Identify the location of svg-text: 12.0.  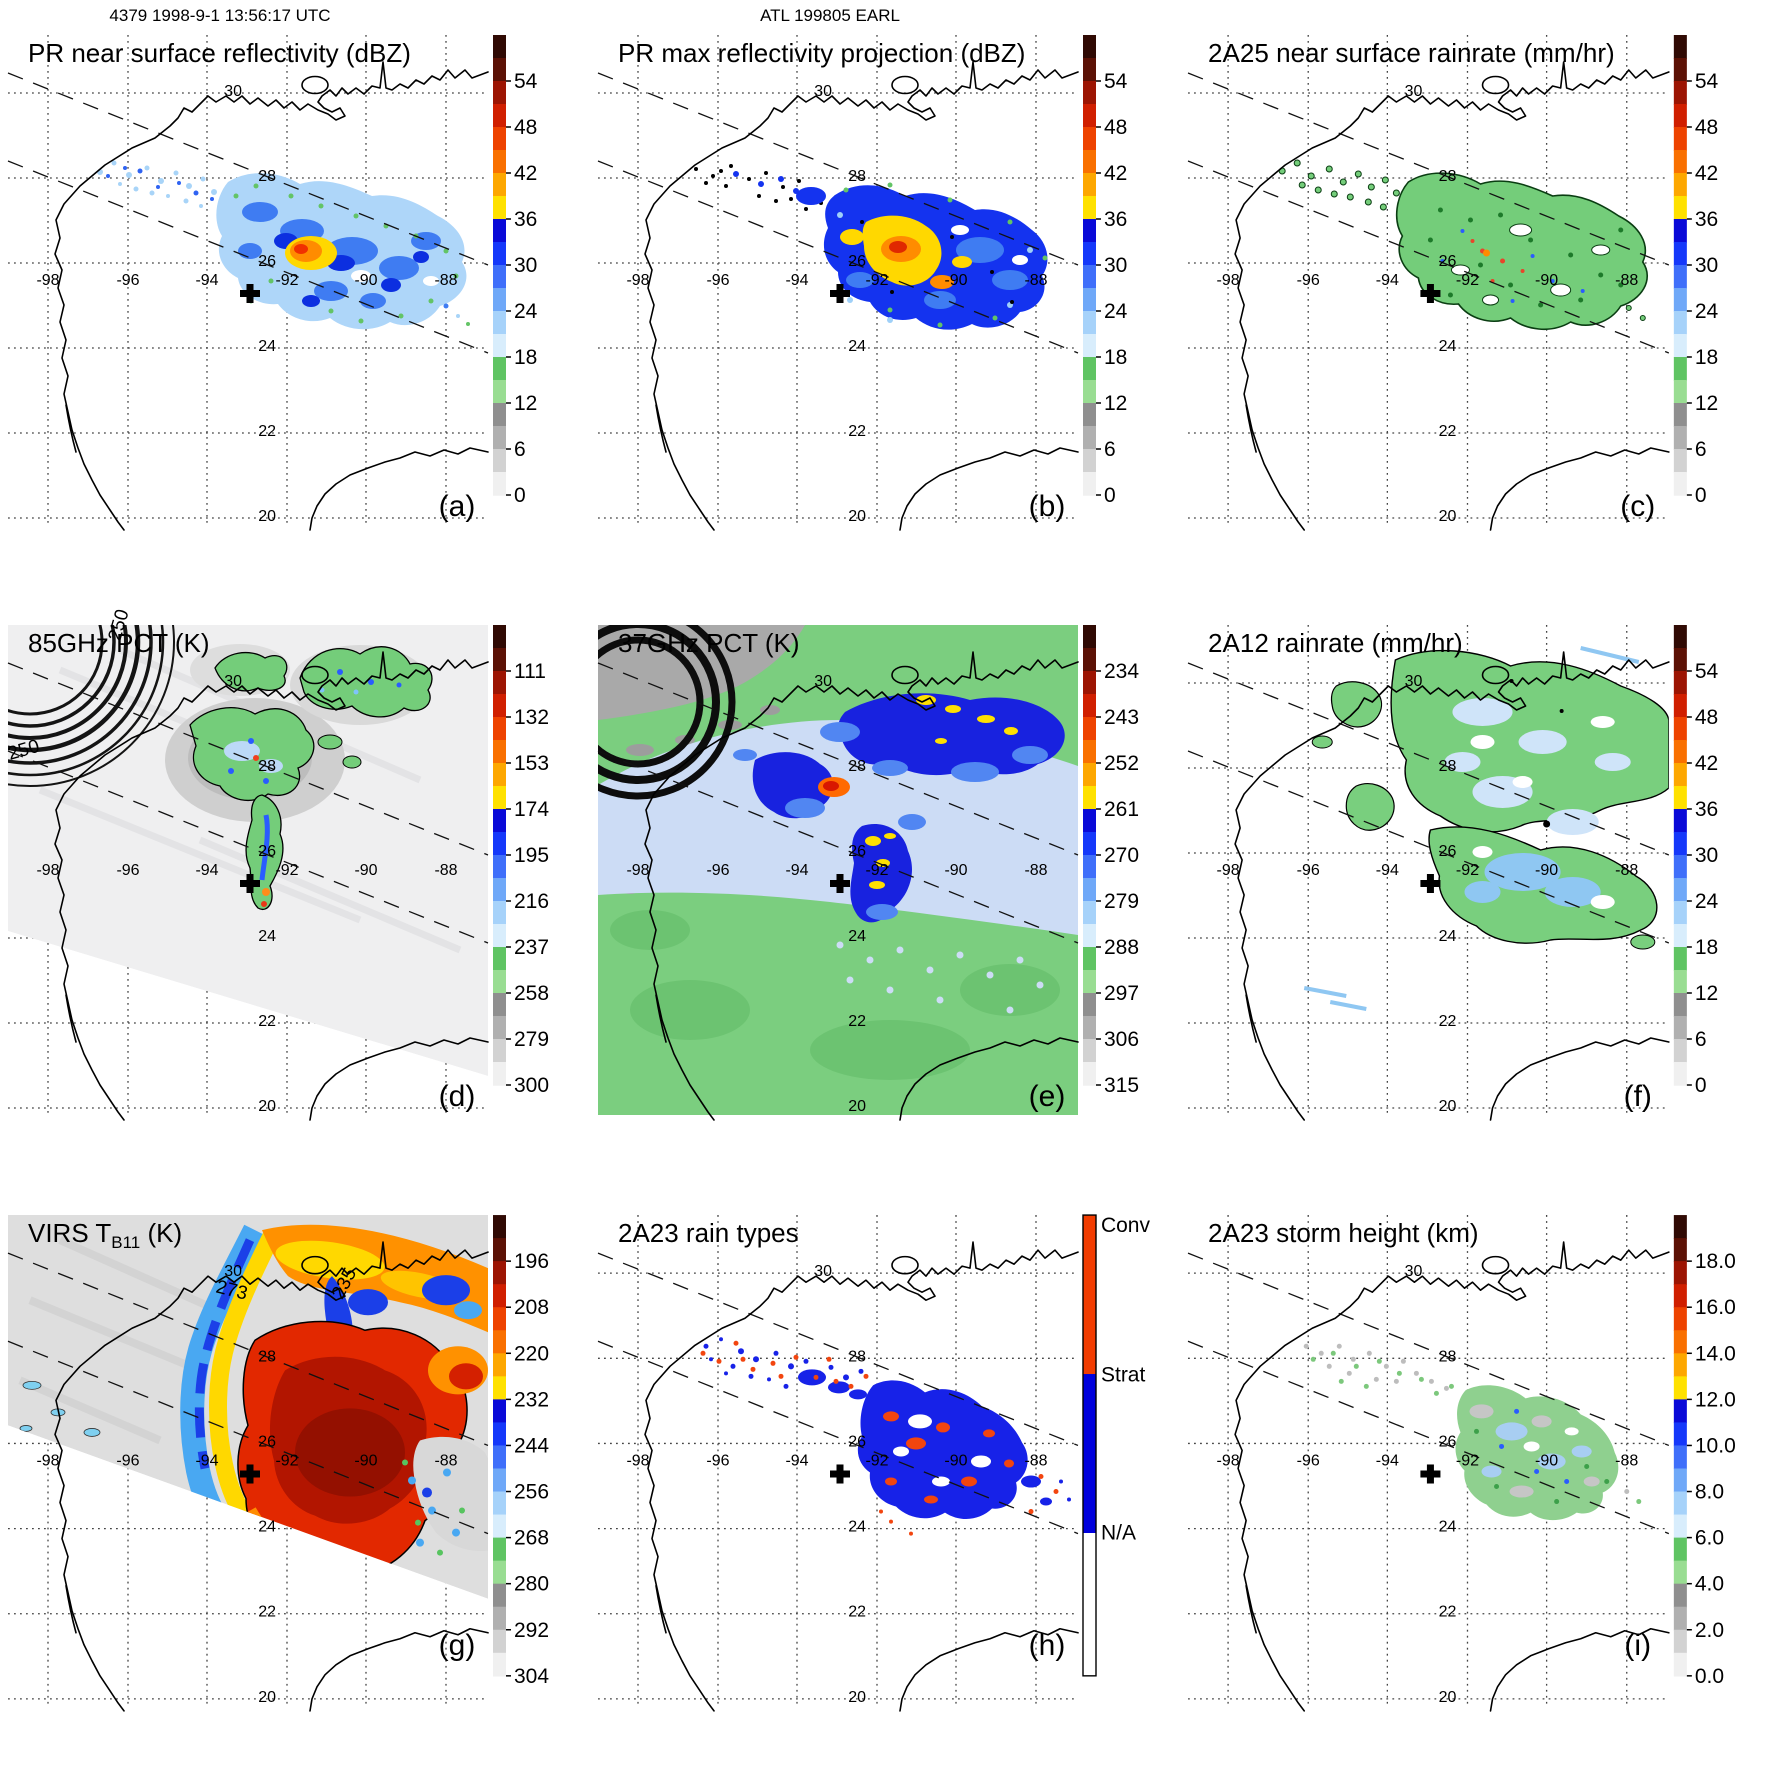
(1715, 1399).